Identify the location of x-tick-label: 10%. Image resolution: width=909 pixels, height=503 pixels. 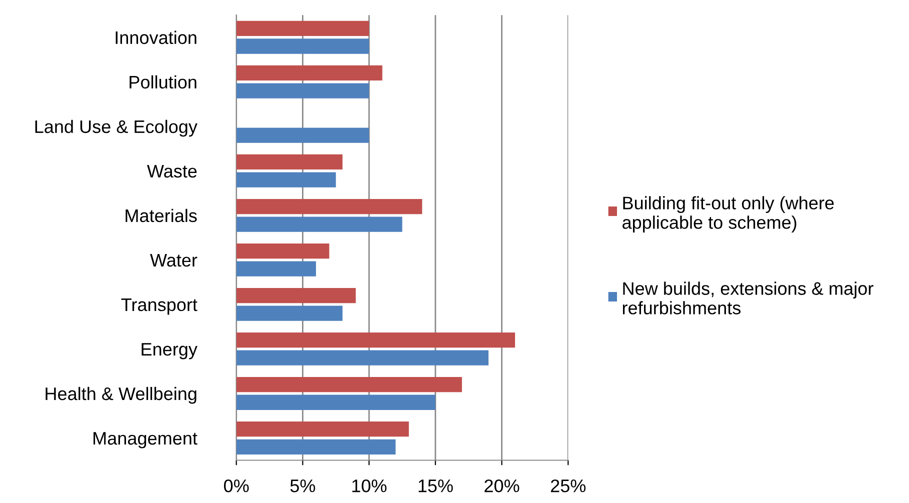
(369, 485).